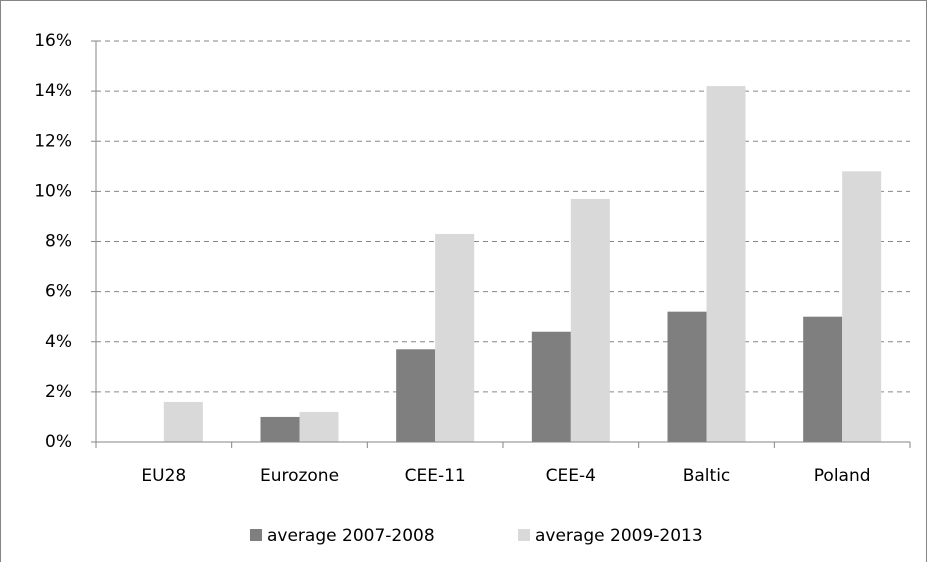 Image resolution: width=928 pixels, height=562 pixels. Describe the element at coordinates (842, 476) in the screenshot. I see `x-tick-label: Poland` at that location.